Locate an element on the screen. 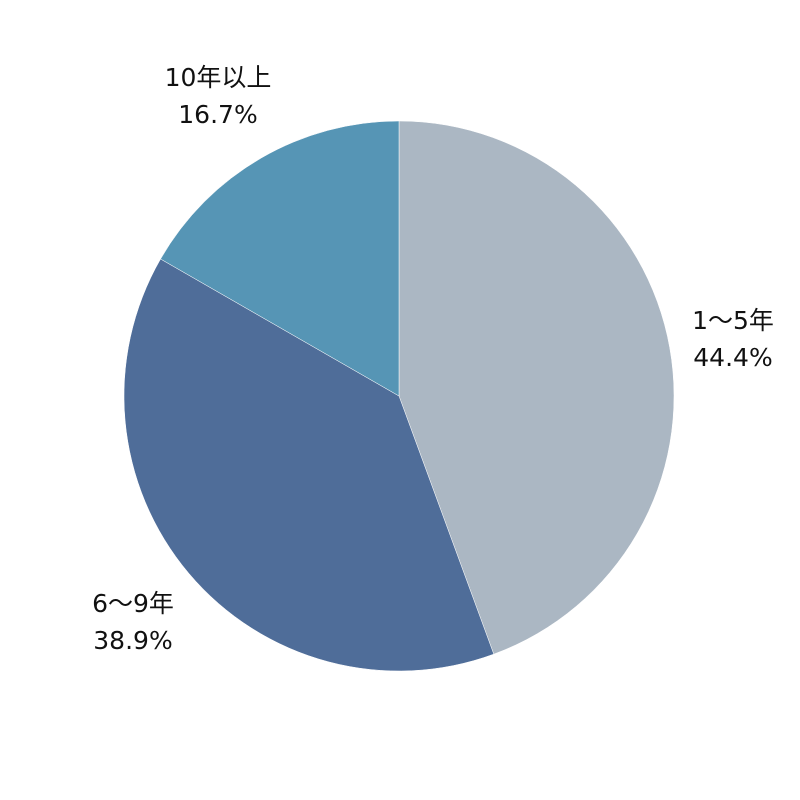 Image resolution: width=800 pixels, height=800 pixels. slice-category: 6〜9年 is located at coordinates (133, 603).